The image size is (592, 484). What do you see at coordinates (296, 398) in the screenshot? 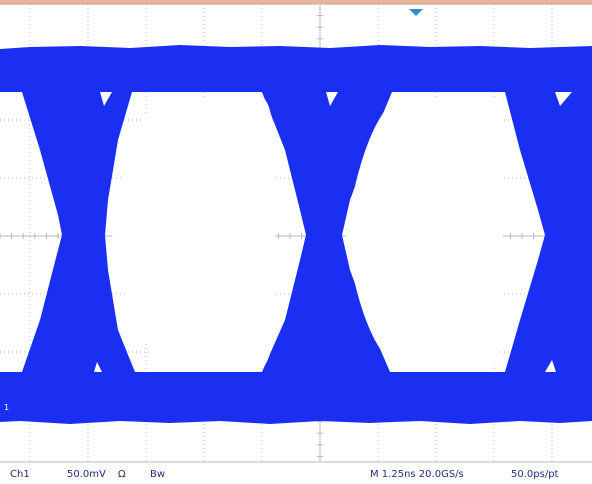
I see `eye-lower-rail` at bounding box center [296, 398].